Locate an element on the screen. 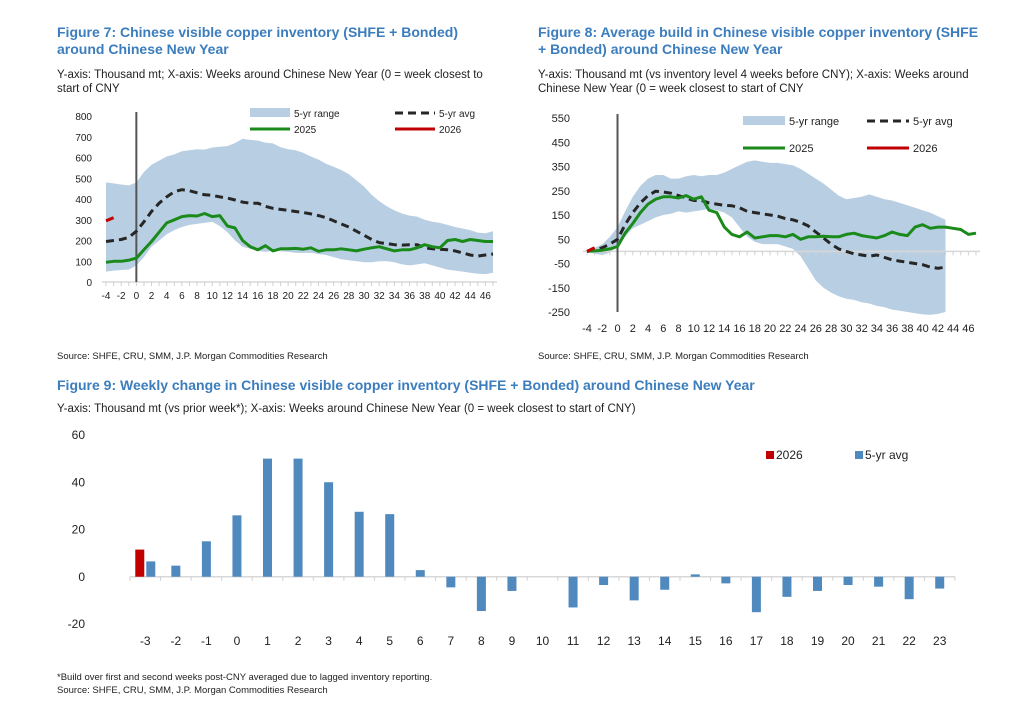  x-tick-label: 42 is located at coordinates (938, 329).